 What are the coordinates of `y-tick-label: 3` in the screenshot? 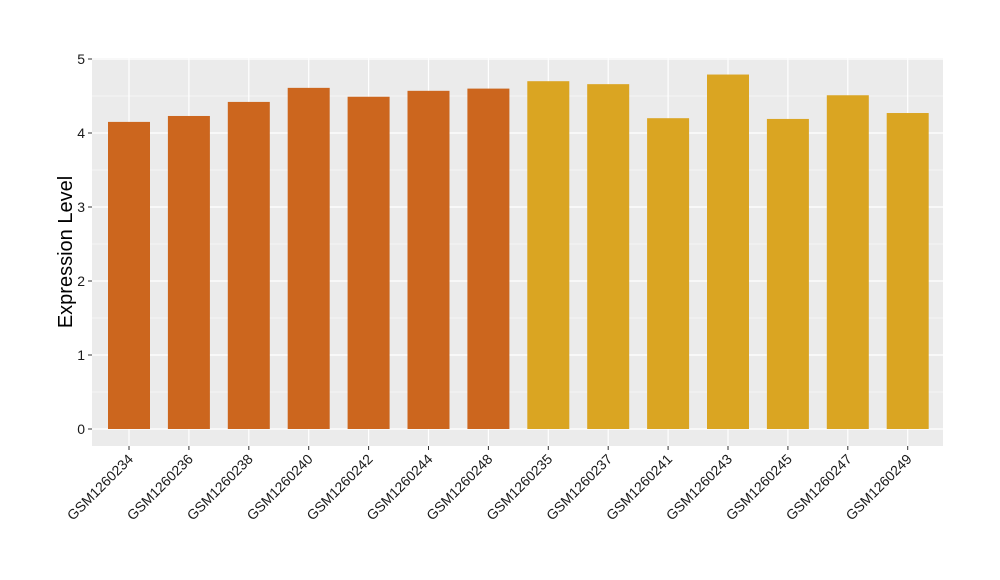 It's located at (81, 207).